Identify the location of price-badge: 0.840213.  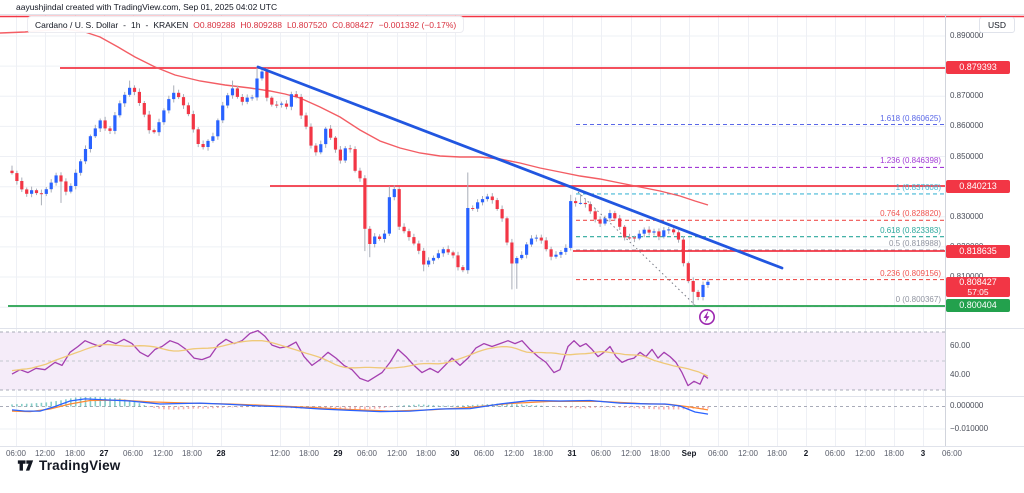
(978, 186).